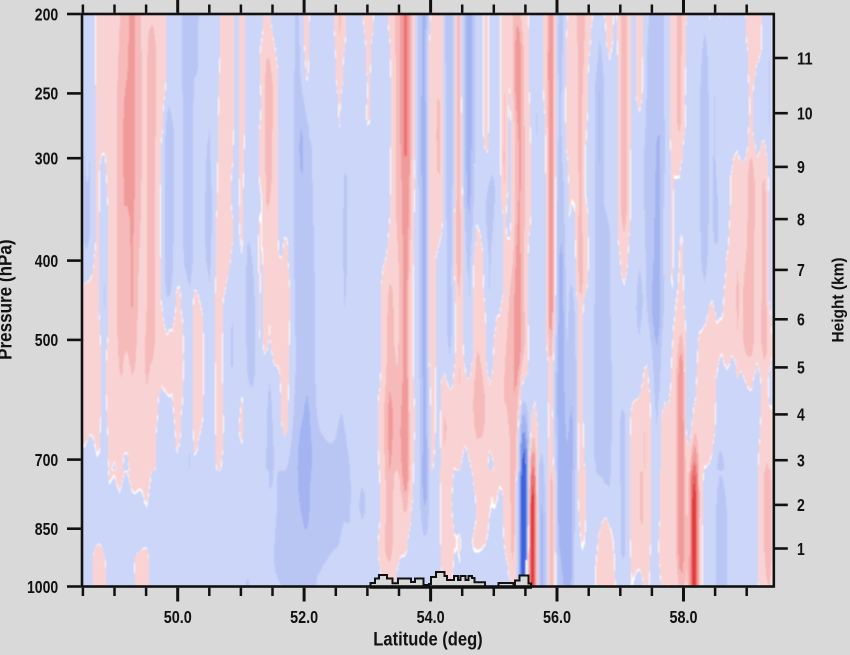  Describe the element at coordinates (801, 270) in the screenshot. I see `svg-text: 7` at that location.